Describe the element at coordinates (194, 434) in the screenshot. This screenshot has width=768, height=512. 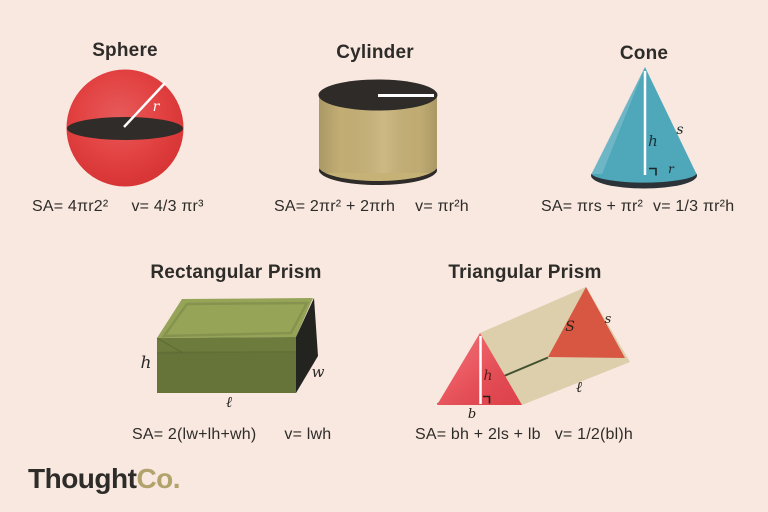
I see `rectangular-prism-surface-area-formula: SA= 2(lw+lh+wh)` at that location.